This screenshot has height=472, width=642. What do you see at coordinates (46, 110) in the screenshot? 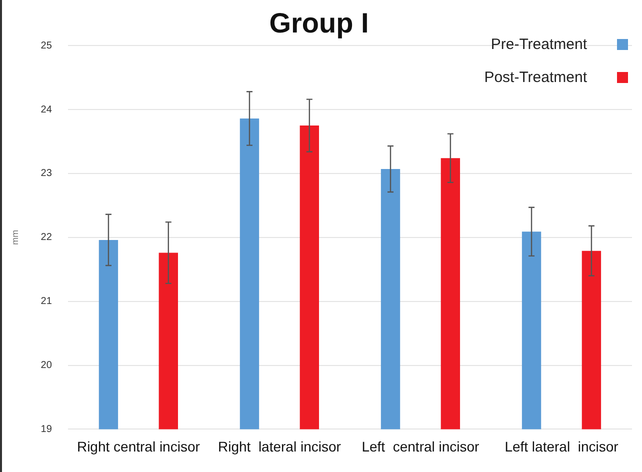
I see `y-tick-label: 24` at bounding box center [46, 110].